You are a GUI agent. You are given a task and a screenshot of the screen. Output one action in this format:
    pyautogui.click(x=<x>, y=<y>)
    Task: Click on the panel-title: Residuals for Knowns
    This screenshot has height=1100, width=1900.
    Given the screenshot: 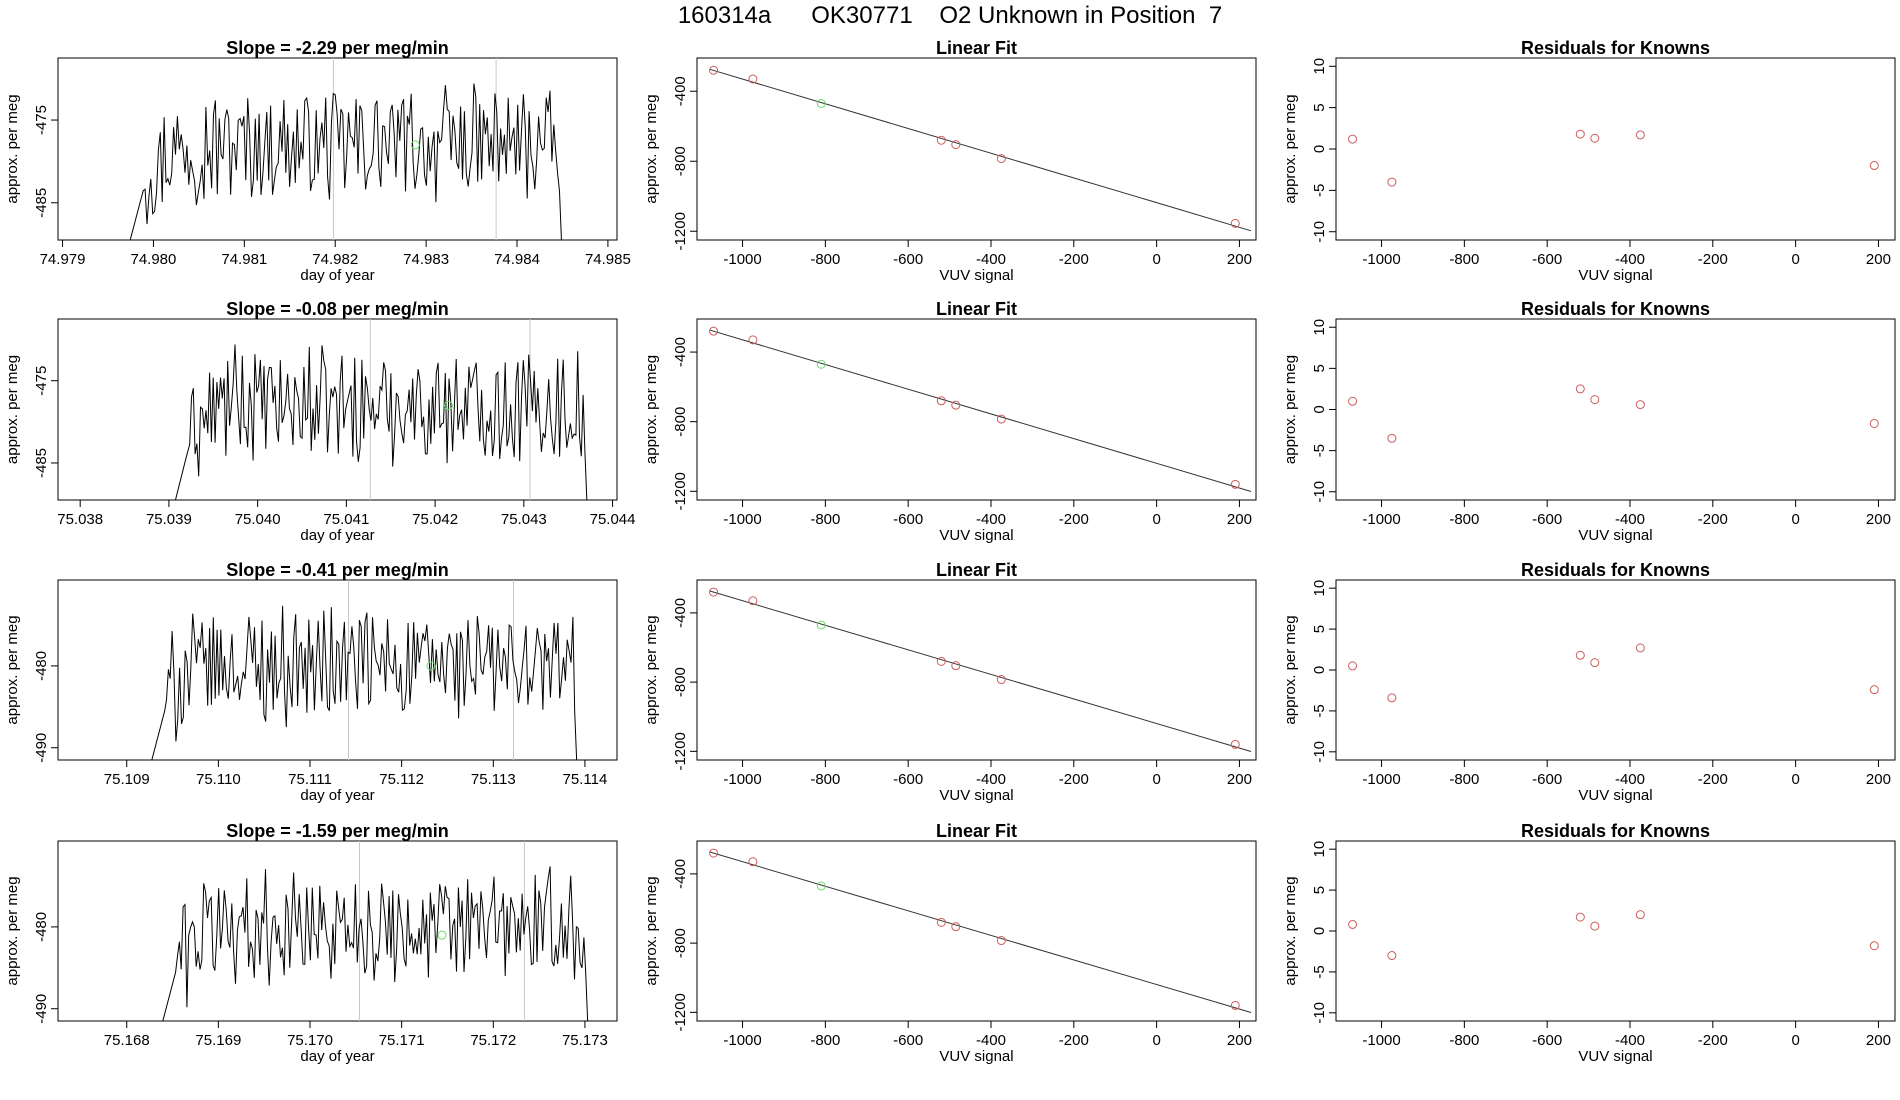 What is the action you would take?
    pyautogui.click(x=1615, y=309)
    